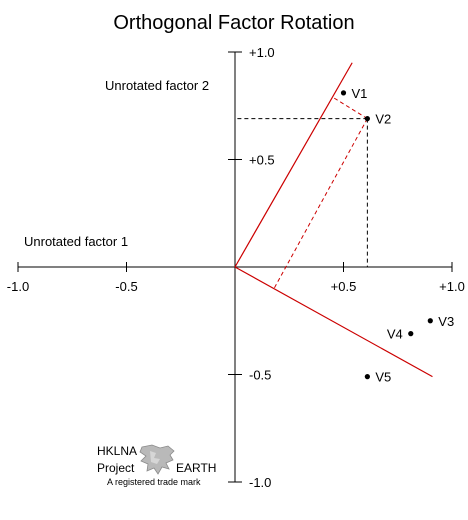 Image resolution: width=468 pixels, height=520 pixels. Describe the element at coordinates (383, 119) in the screenshot. I see `variable-label: V2` at that location.